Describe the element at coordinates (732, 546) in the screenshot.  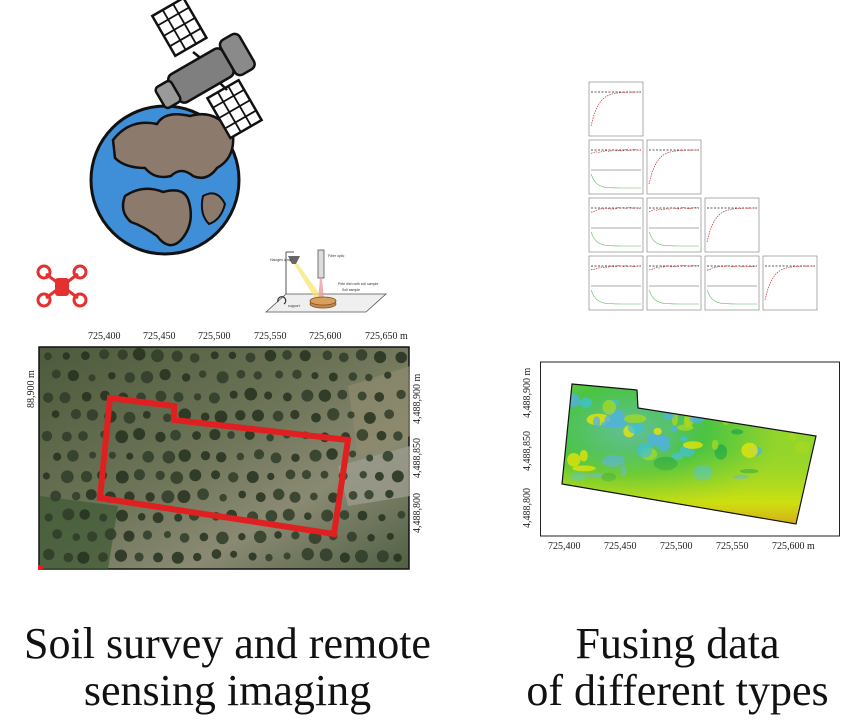
I see `fused-x-tick: 725,550` at that location.